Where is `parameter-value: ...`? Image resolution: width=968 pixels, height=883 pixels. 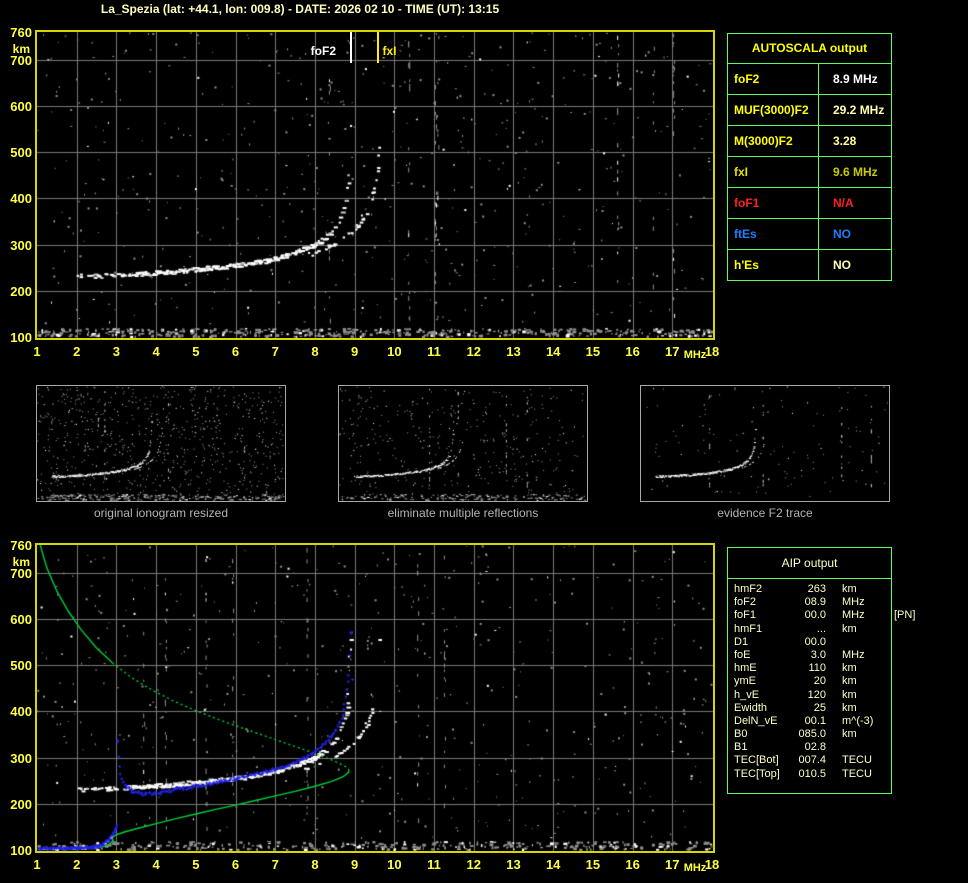 parameter-value: ... is located at coordinates (821, 628).